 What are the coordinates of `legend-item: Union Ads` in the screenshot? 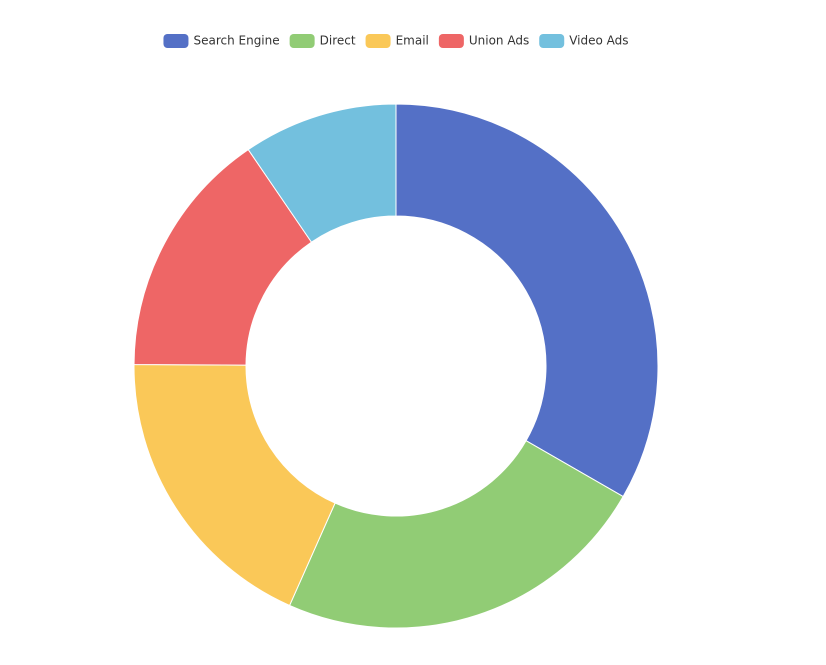 It's located at (483, 41).